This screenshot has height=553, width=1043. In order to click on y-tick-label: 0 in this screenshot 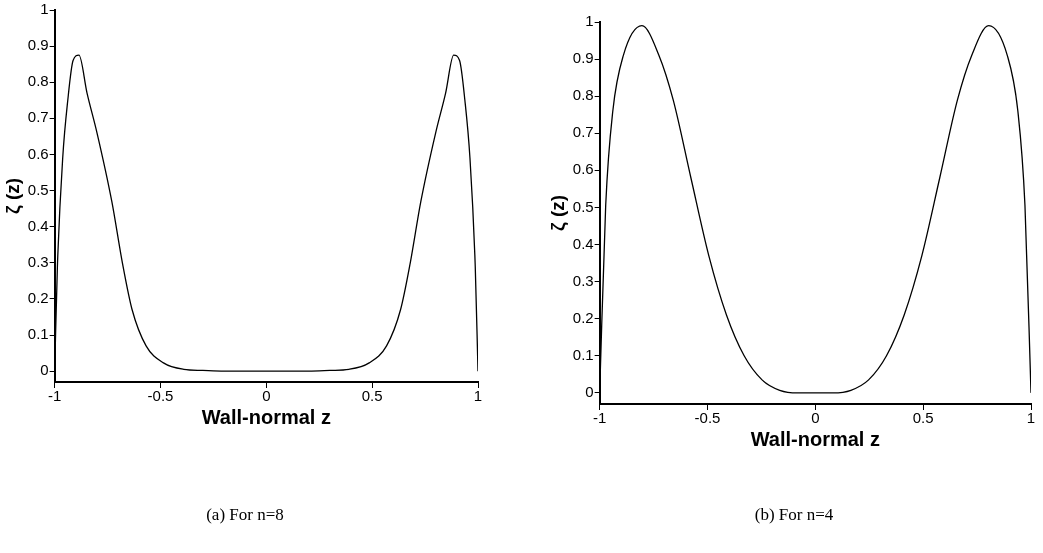, I will do `click(44, 370)`.